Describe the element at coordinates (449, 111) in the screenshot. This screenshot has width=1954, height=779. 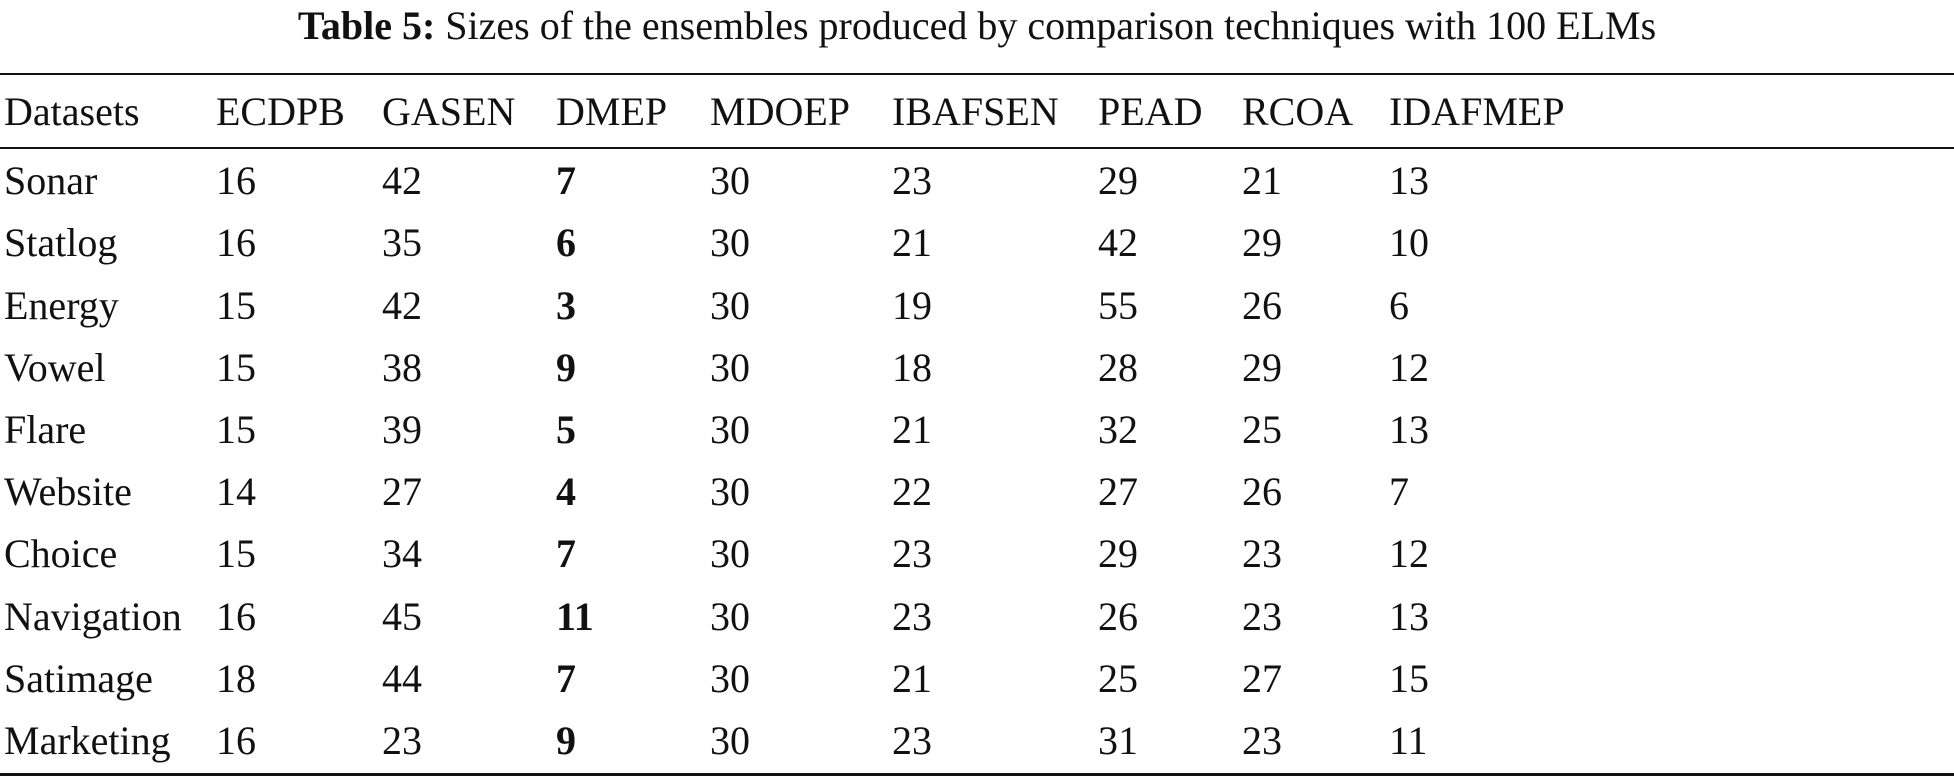
I see `column-header: GASEN` at that location.